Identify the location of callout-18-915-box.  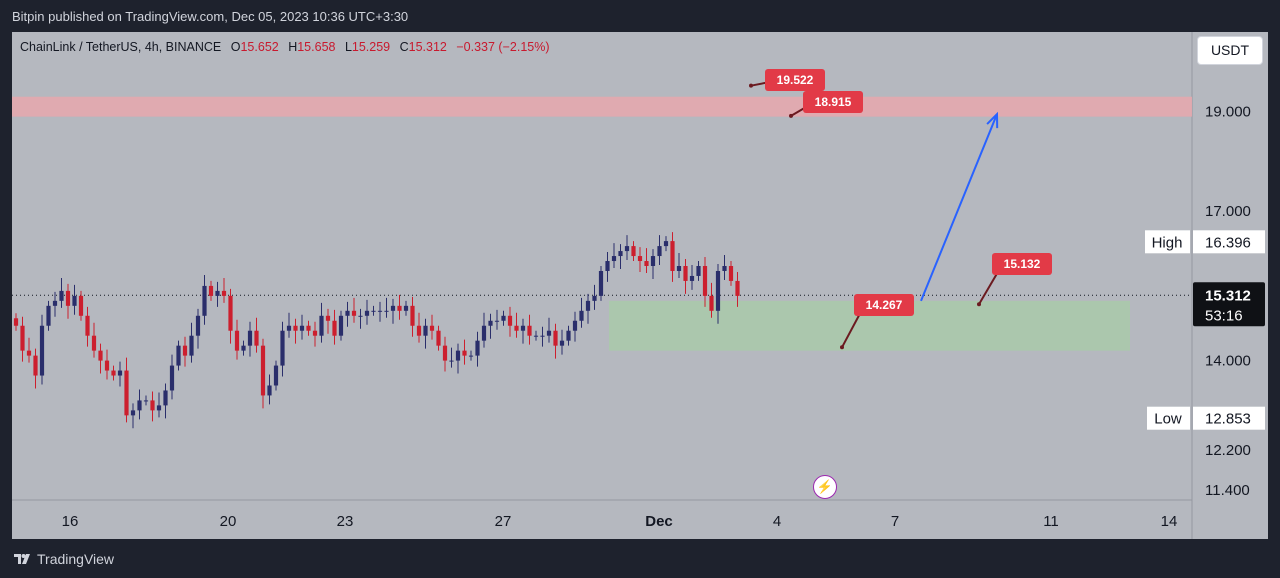
(833, 102).